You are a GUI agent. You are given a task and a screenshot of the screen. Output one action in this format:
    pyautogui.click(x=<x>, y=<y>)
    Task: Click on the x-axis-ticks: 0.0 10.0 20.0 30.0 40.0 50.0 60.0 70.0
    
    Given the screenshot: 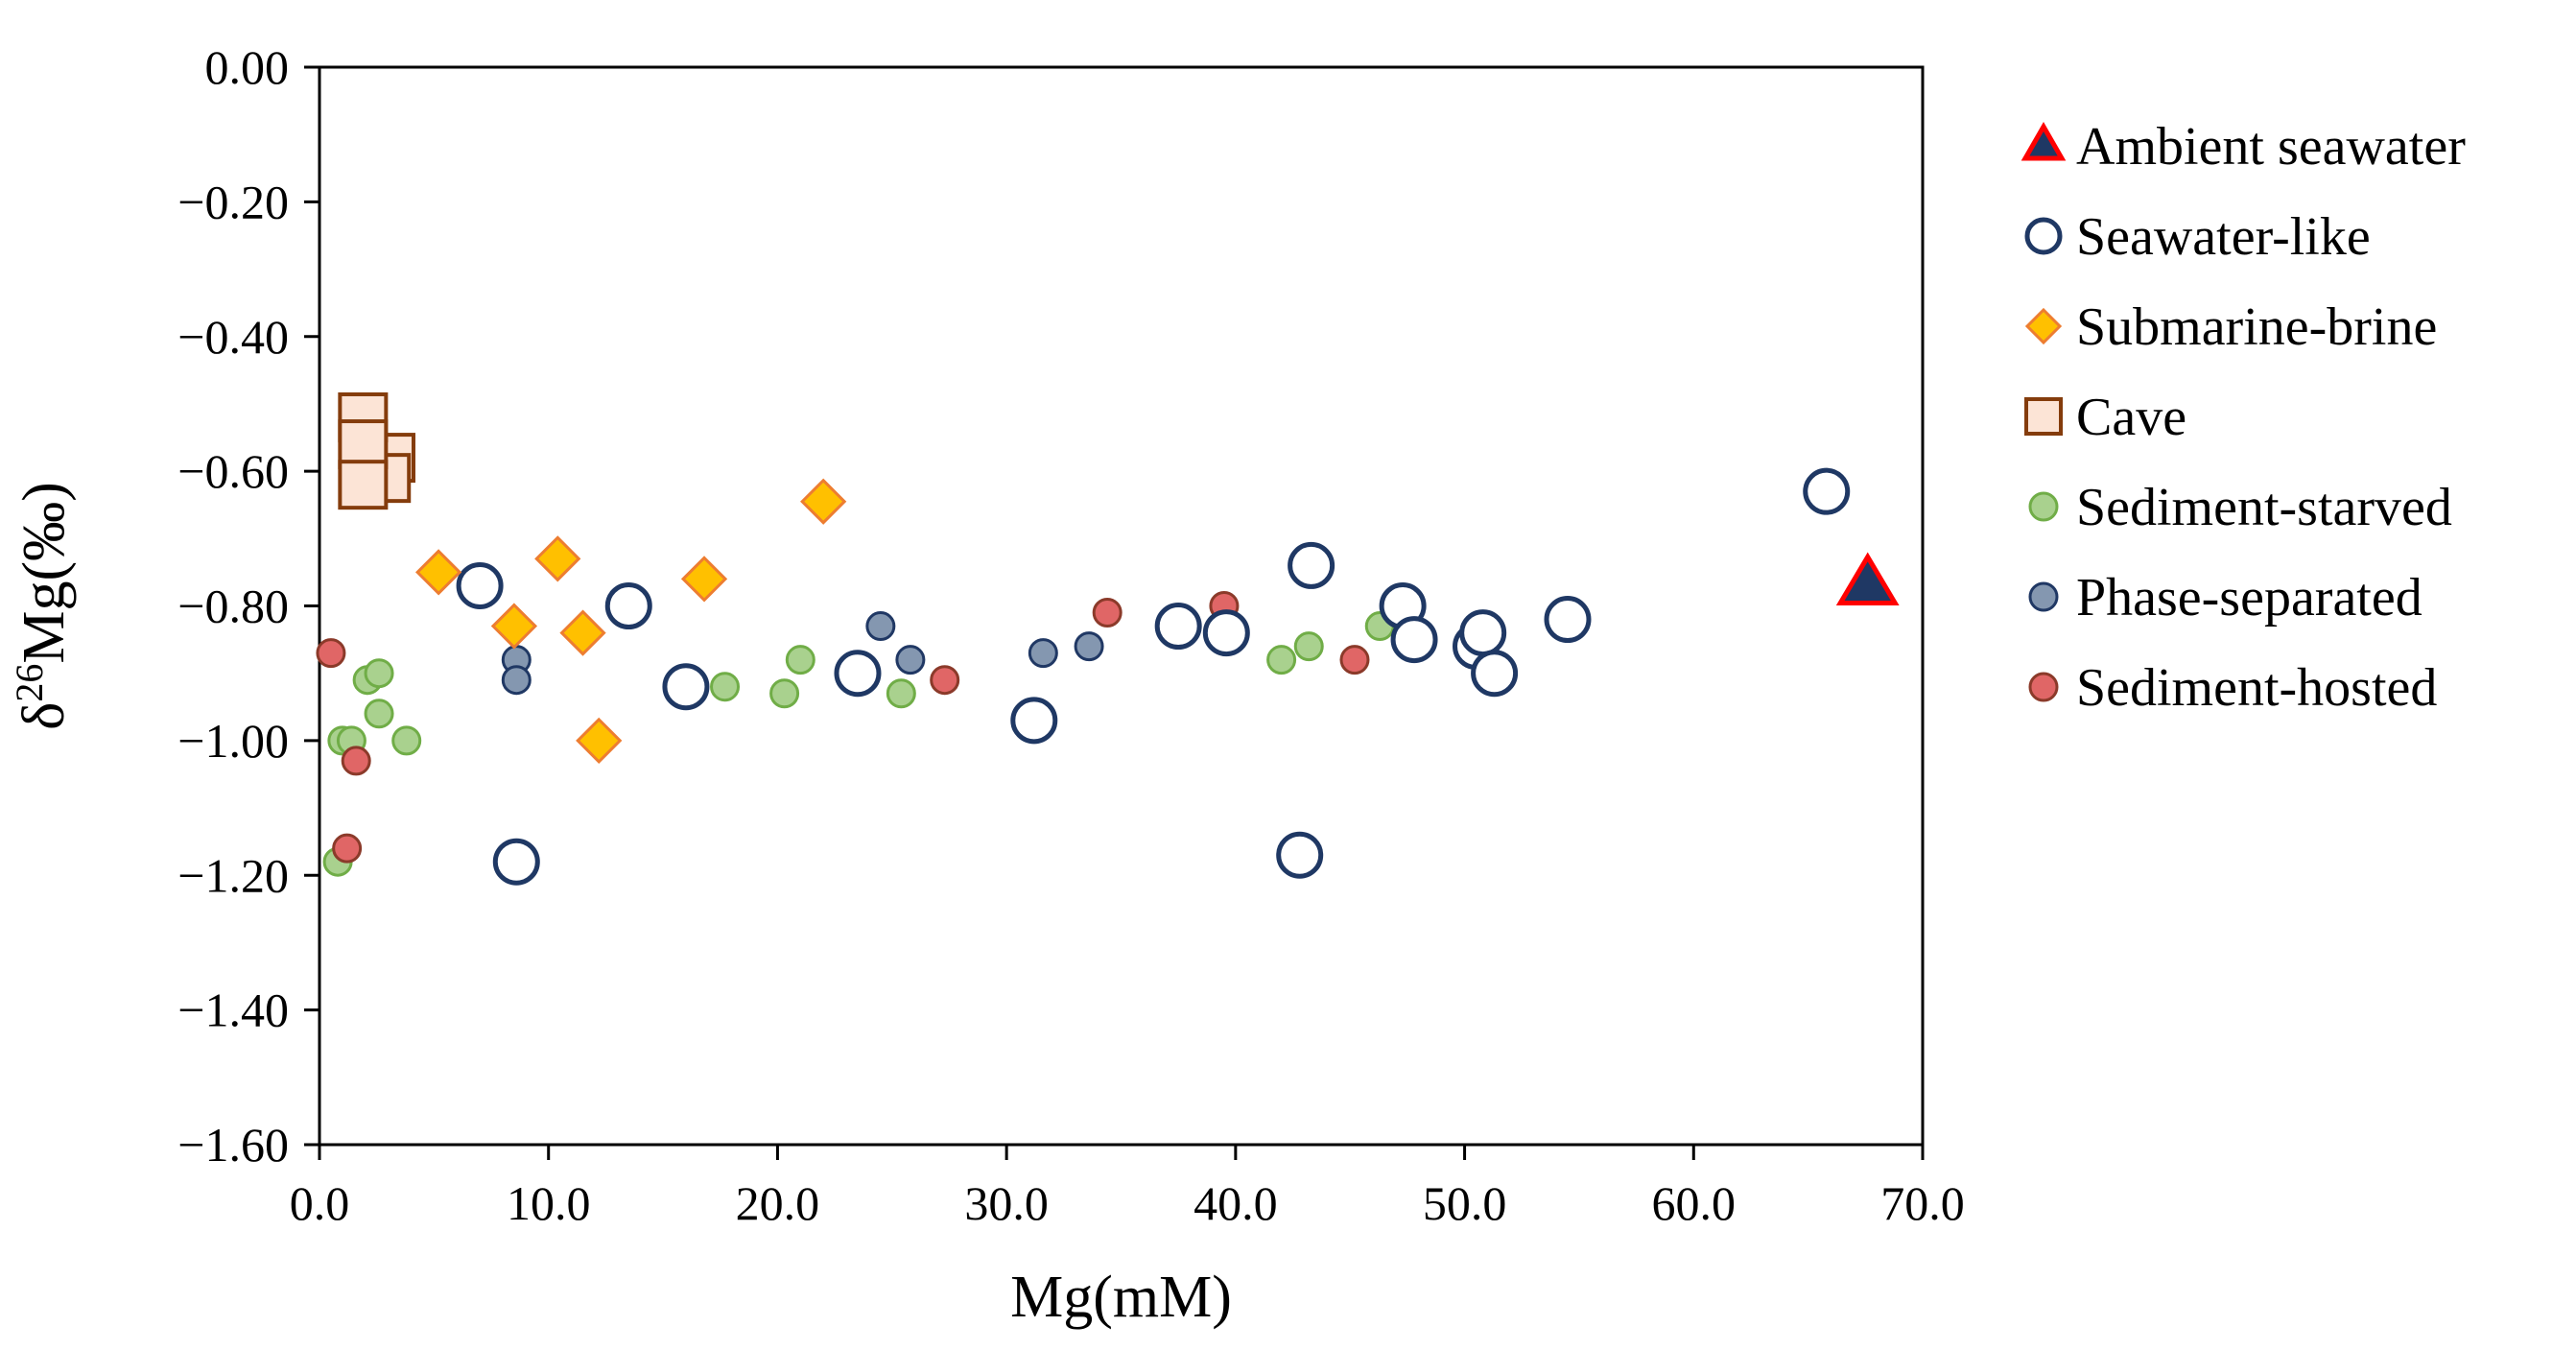 What is the action you would take?
    pyautogui.click(x=1127, y=1187)
    